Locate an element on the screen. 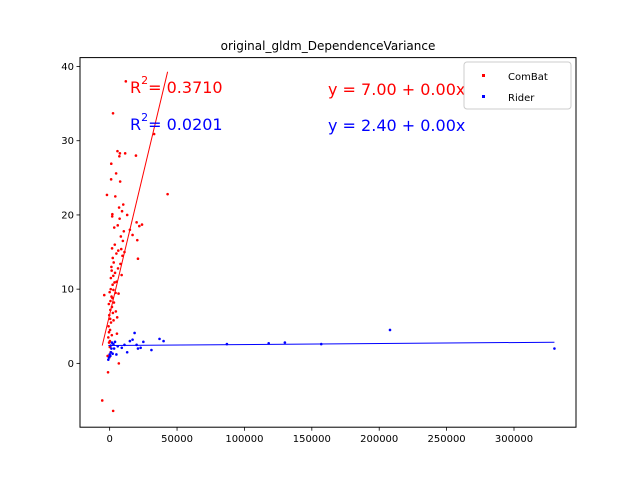 This screenshot has width=640, height=480. y-tick-label: 0 is located at coordinates (71, 364).